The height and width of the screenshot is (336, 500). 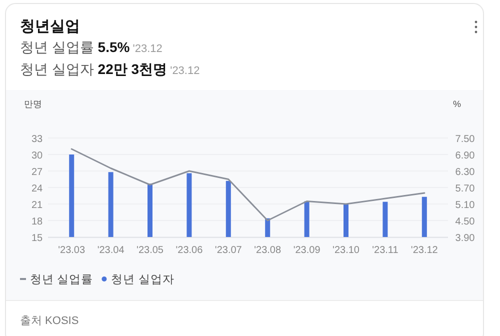 What do you see at coordinates (465, 139) in the screenshot?
I see `y2-tick-label: 7.50` at bounding box center [465, 139].